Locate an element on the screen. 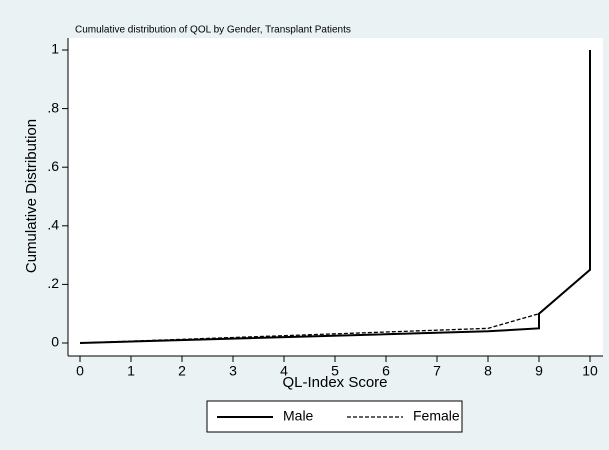 The image size is (609, 450). x-tick-label: 2 is located at coordinates (182, 371).